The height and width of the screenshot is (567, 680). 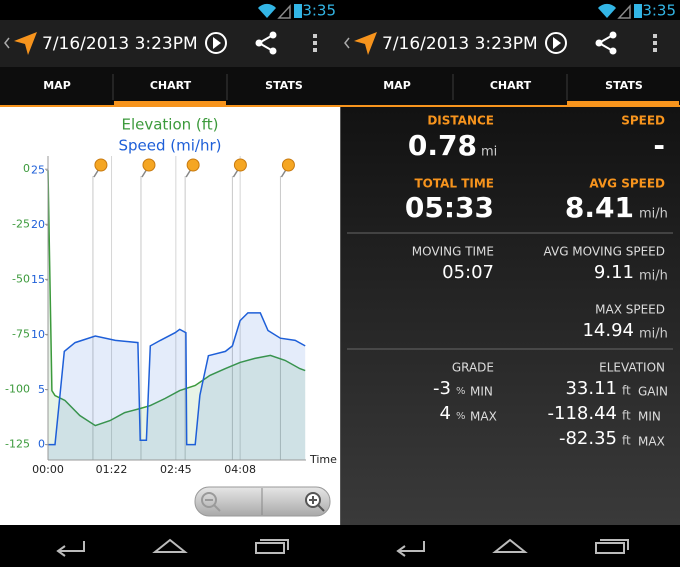 I want to click on x-tick-label: 01:22, so click(x=112, y=469).